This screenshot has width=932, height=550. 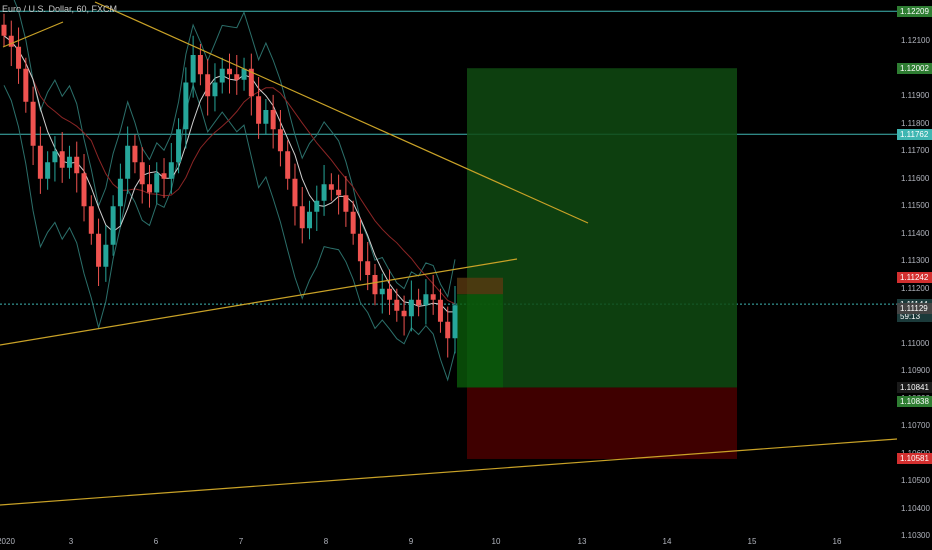 I want to click on price-tick-label: 1.11700, so click(x=915, y=151).